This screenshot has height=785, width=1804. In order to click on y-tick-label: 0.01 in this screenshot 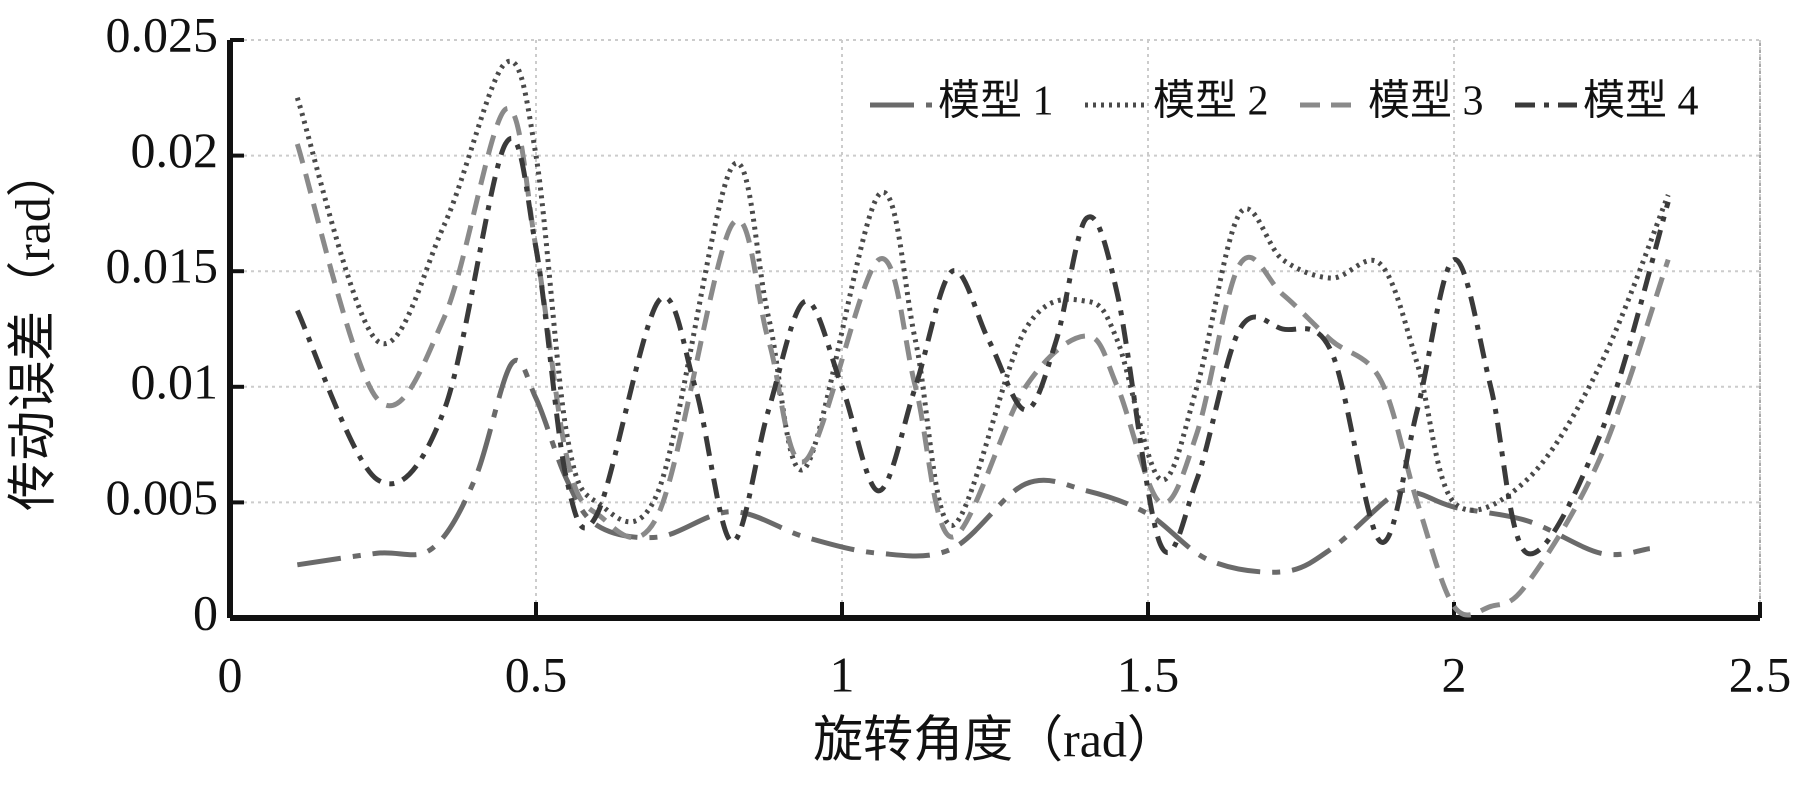, I will do `click(175, 381)`.